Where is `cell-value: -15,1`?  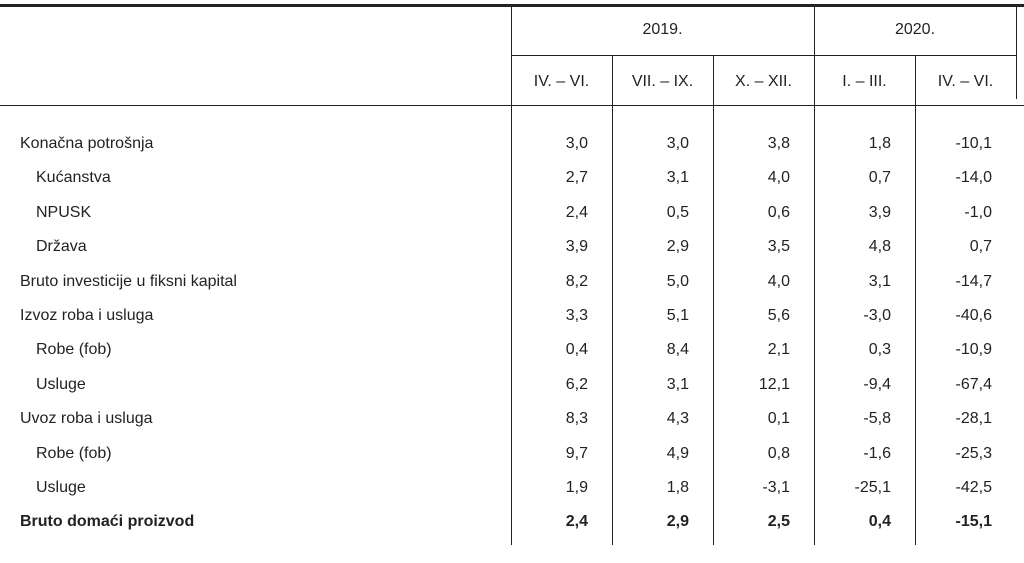
cell-value: -15,1 is located at coordinates (973, 522).